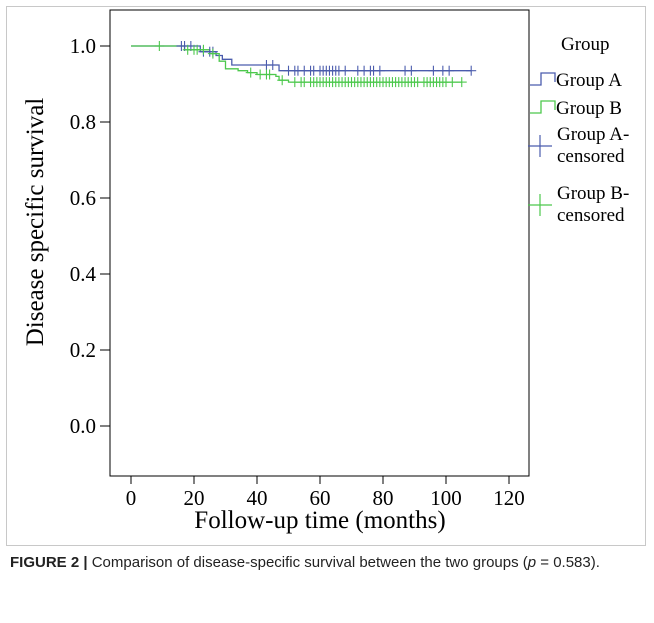  Describe the element at coordinates (593, 145) in the screenshot. I see `legend-label: Group A-censored` at that location.